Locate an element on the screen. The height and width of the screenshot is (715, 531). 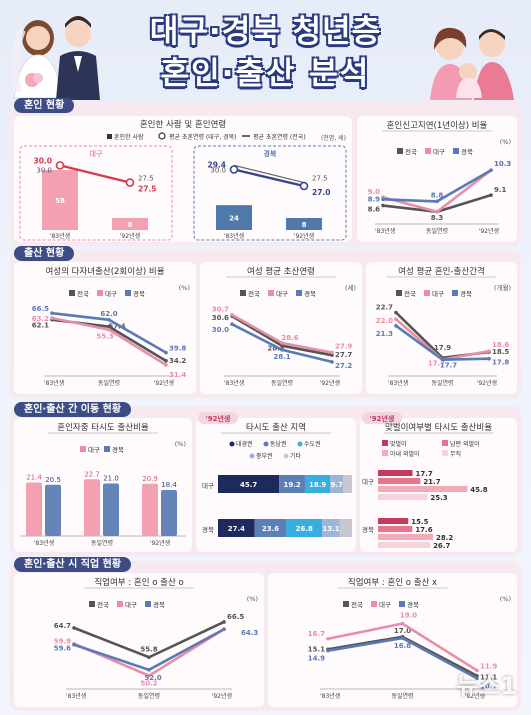
data-label: 22.7 is located at coordinates (384, 308).